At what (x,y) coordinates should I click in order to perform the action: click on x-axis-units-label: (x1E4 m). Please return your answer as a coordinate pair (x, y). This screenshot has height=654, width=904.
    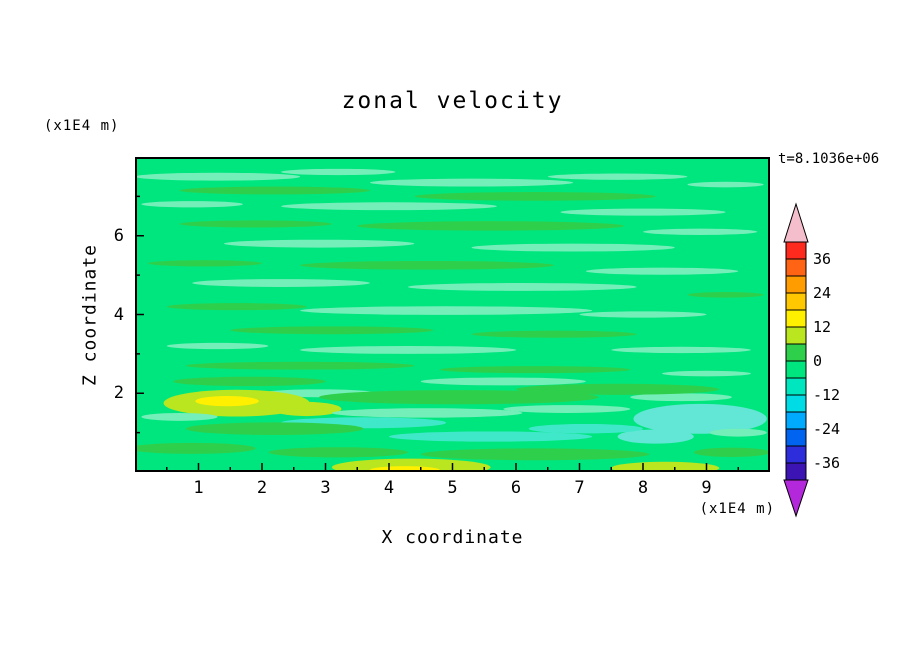
    Looking at the image, I should click on (737, 509).